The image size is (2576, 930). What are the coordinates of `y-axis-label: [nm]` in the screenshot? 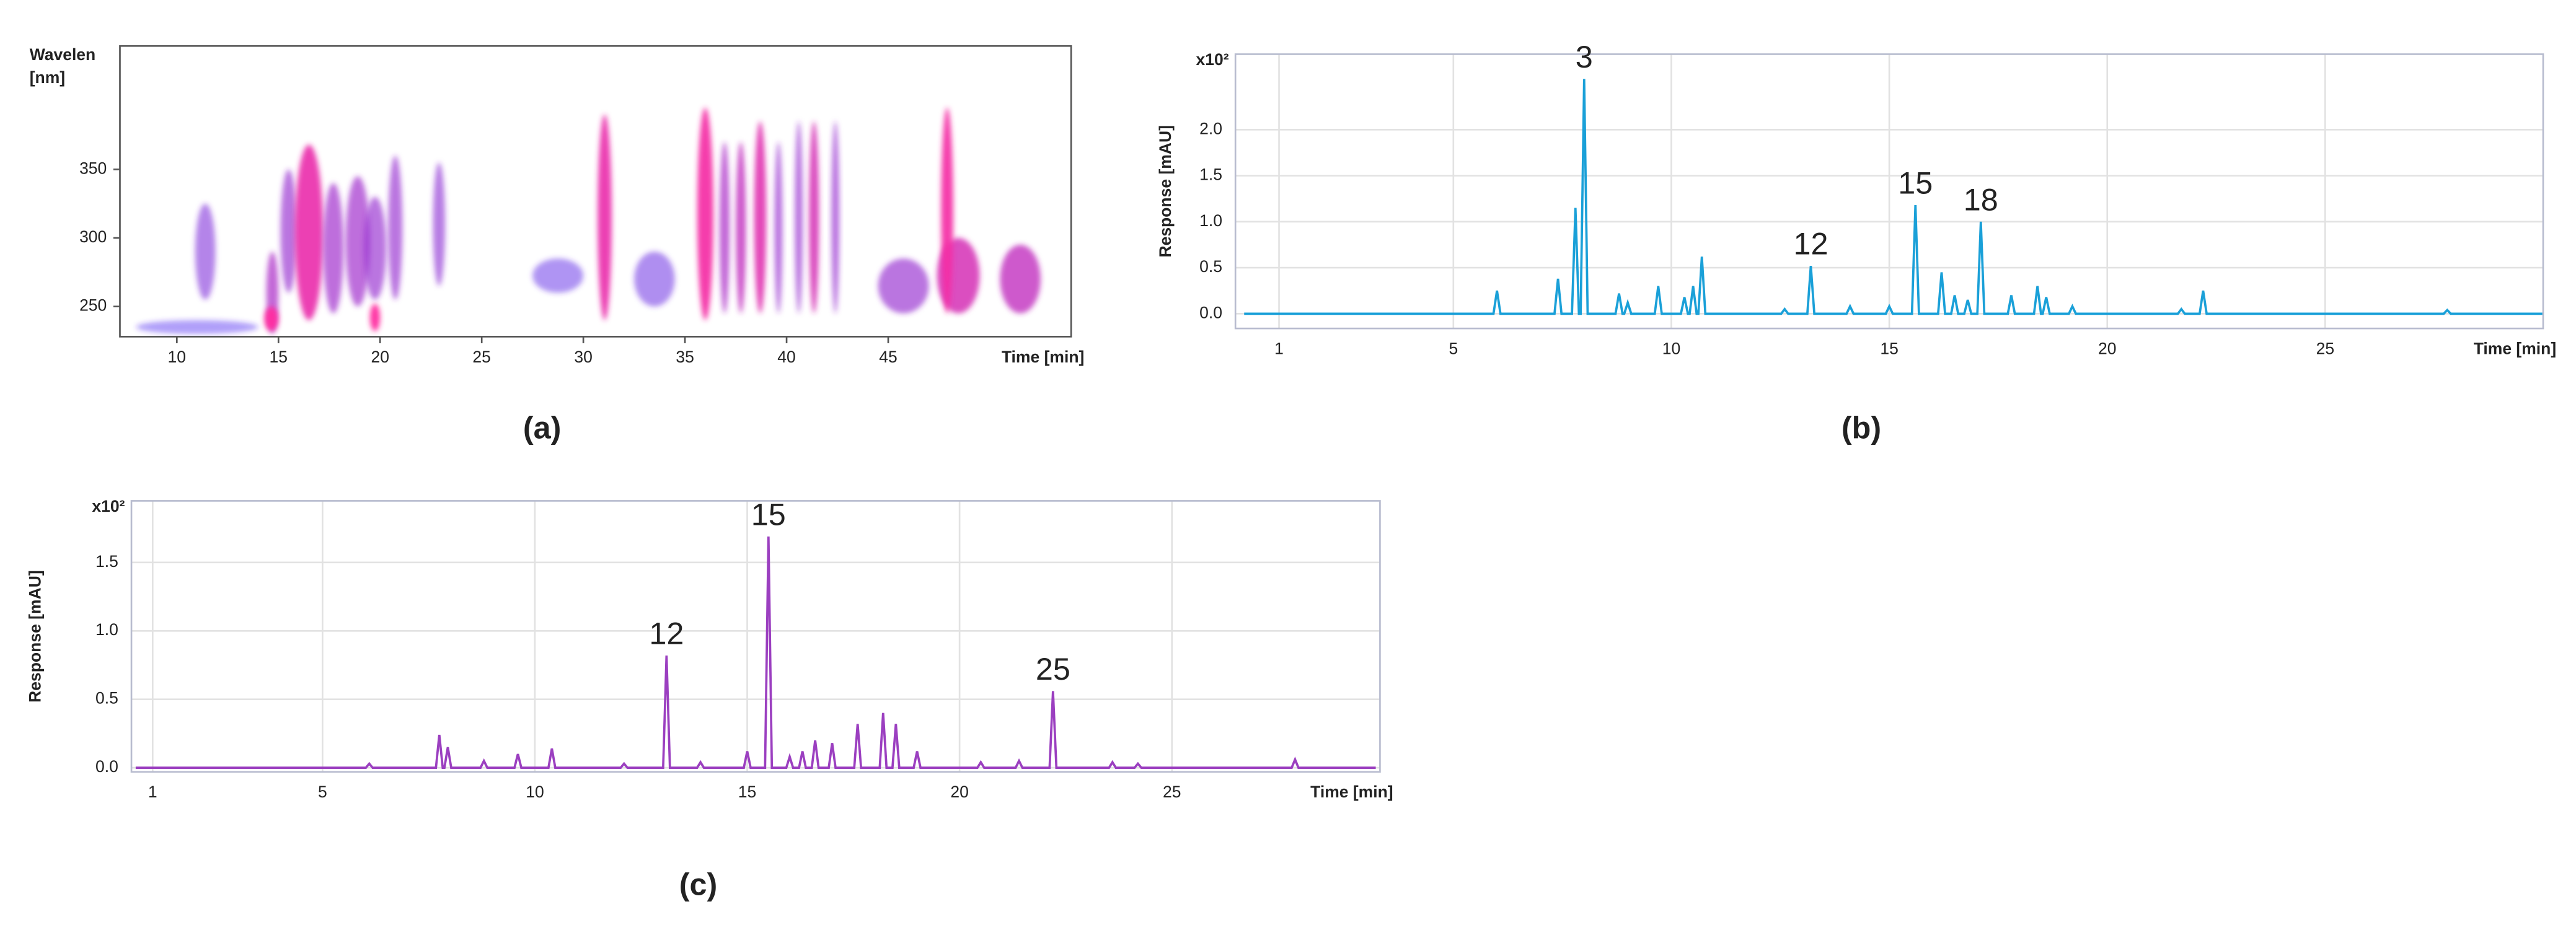 It's located at (47, 78).